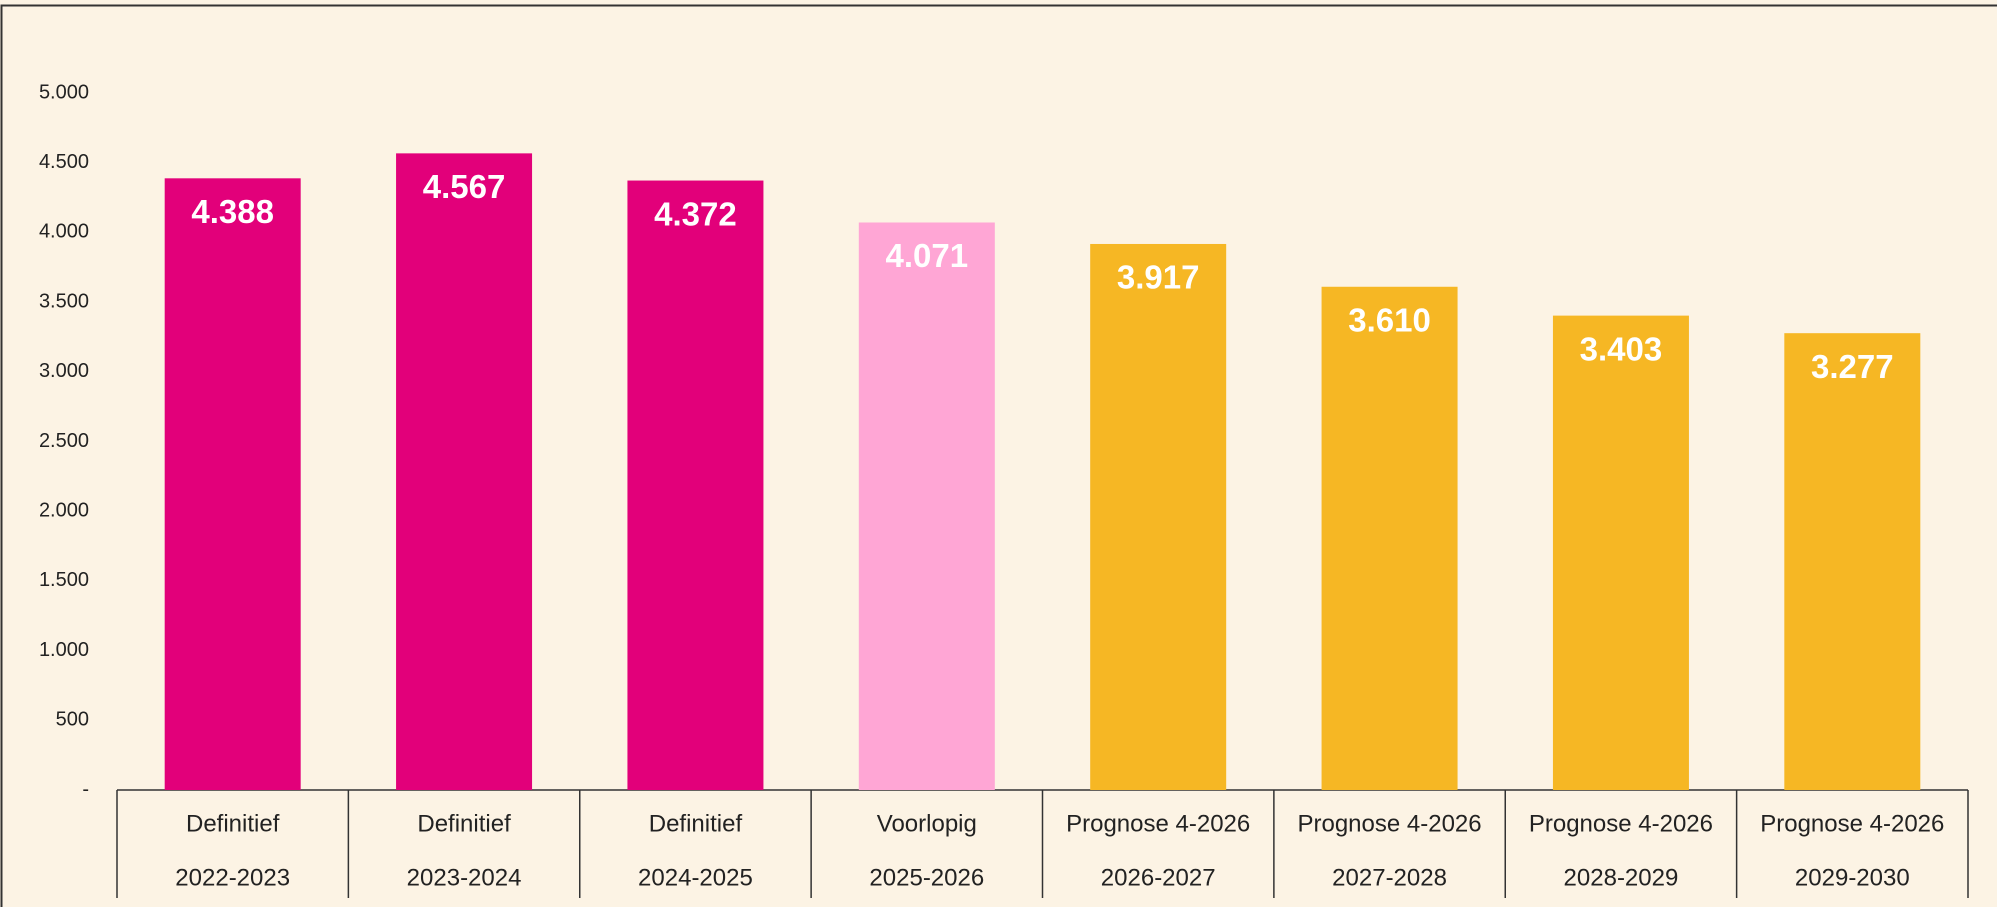 The image size is (1997, 907). What do you see at coordinates (1621, 877) in the screenshot?
I see `x-tick-label: 2028-2029` at bounding box center [1621, 877].